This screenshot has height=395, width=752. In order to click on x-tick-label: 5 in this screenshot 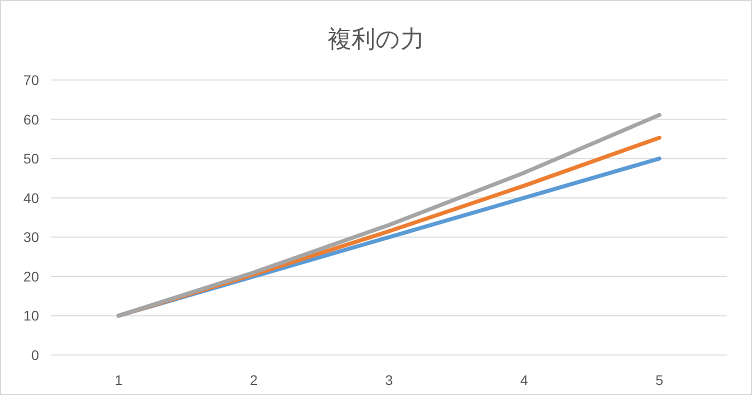, I will do `click(660, 380)`.